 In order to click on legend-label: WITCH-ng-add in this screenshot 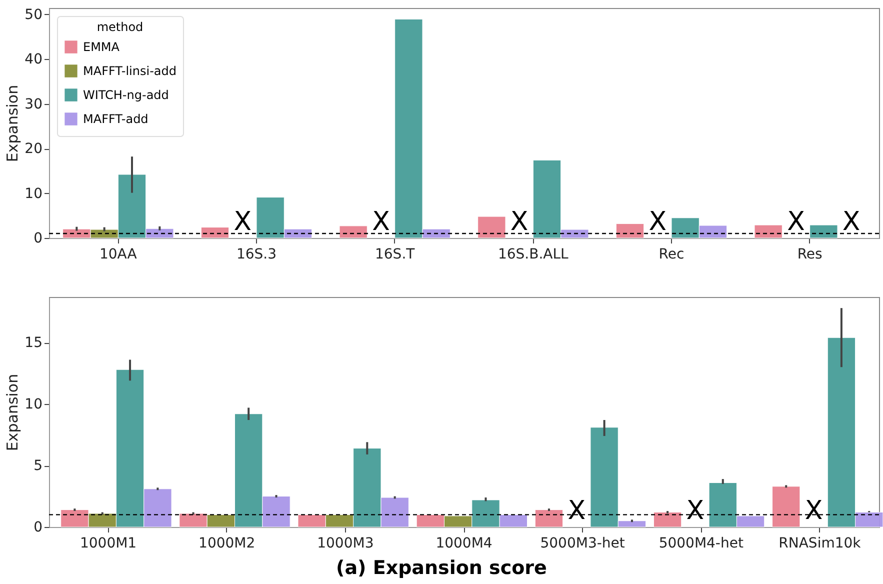, I will do `click(126, 95)`.